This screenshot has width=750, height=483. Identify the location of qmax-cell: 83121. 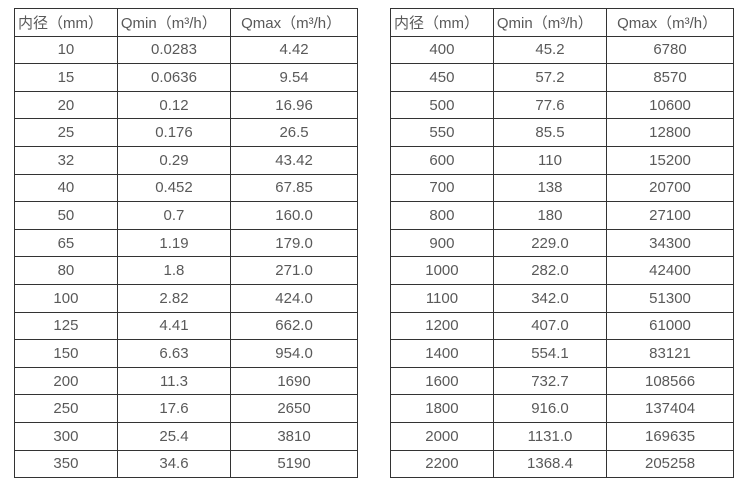
(670, 353).